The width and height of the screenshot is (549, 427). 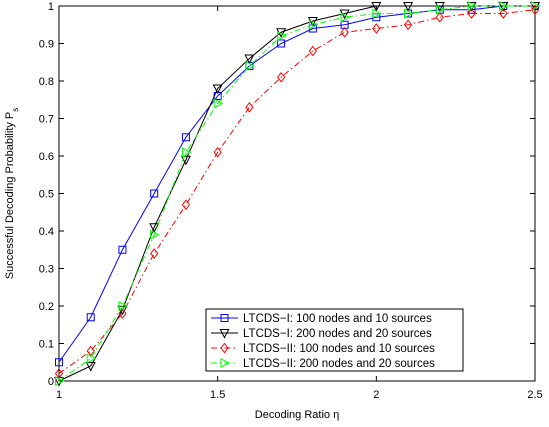 I want to click on y-axis-label: Successful Decoding Probability Ps, so click(x=12, y=194).